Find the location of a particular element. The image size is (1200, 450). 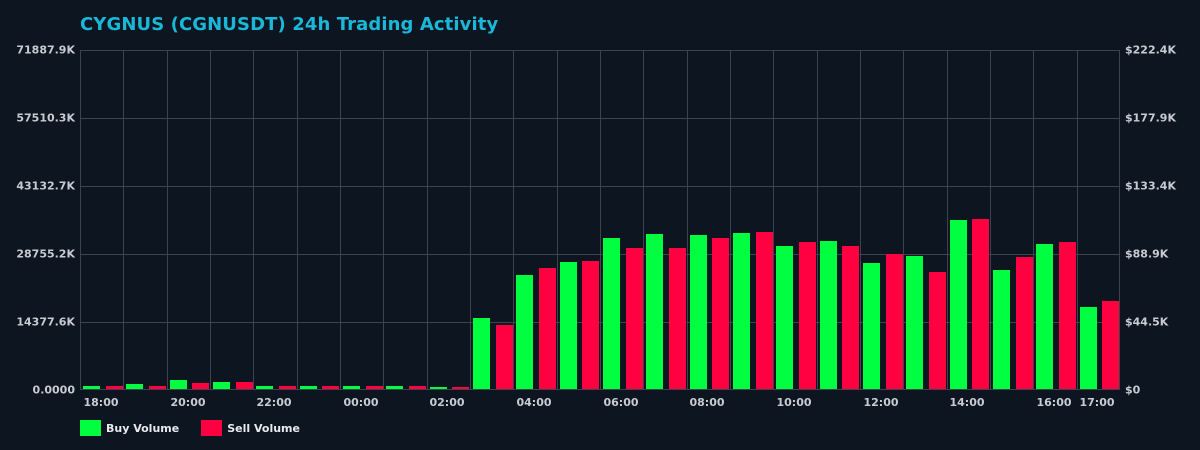

left-y-tick-label: 28755.2K is located at coordinates (45, 254).